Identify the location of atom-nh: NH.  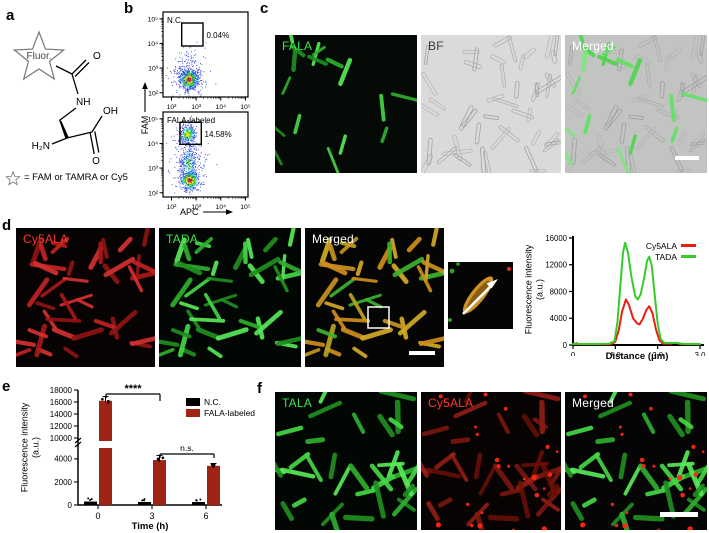
(83, 102).